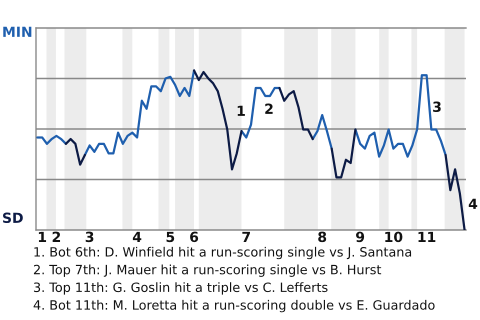 The height and width of the screenshot is (320, 480). I want to click on text: 3. Top 11th: G. Goslin hit a triple vs C. Lefferts, so click(181, 288).